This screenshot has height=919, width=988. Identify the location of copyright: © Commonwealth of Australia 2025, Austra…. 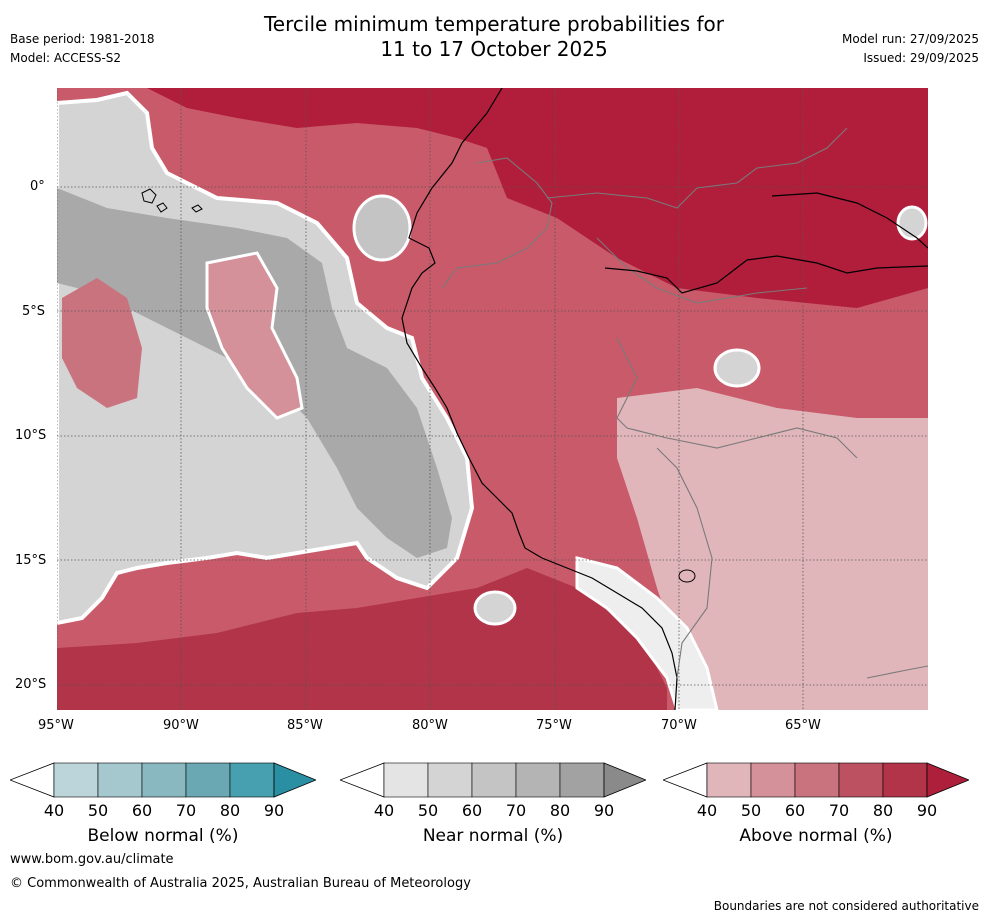
(240, 883).